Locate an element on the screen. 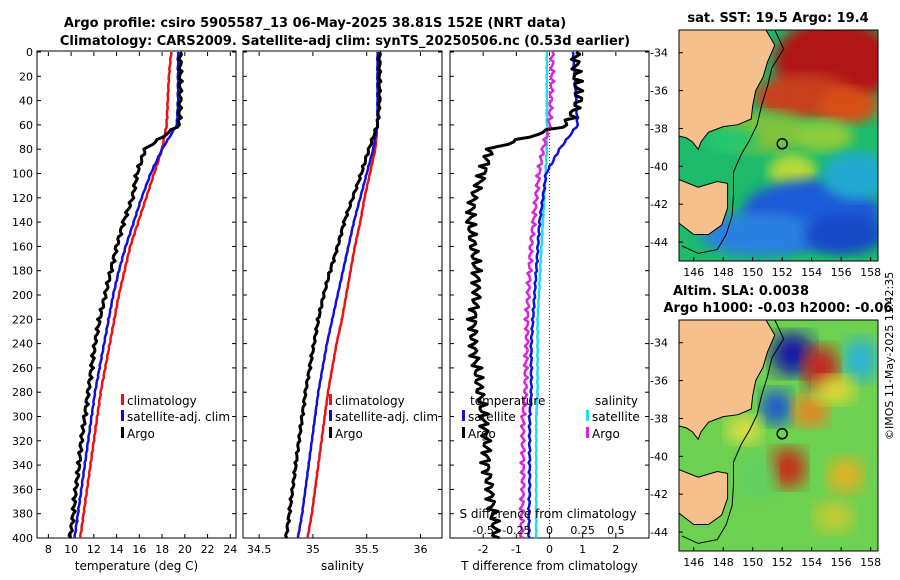 The image size is (900, 580). x-axis-label: T difference from climatology is located at coordinates (549, 566).